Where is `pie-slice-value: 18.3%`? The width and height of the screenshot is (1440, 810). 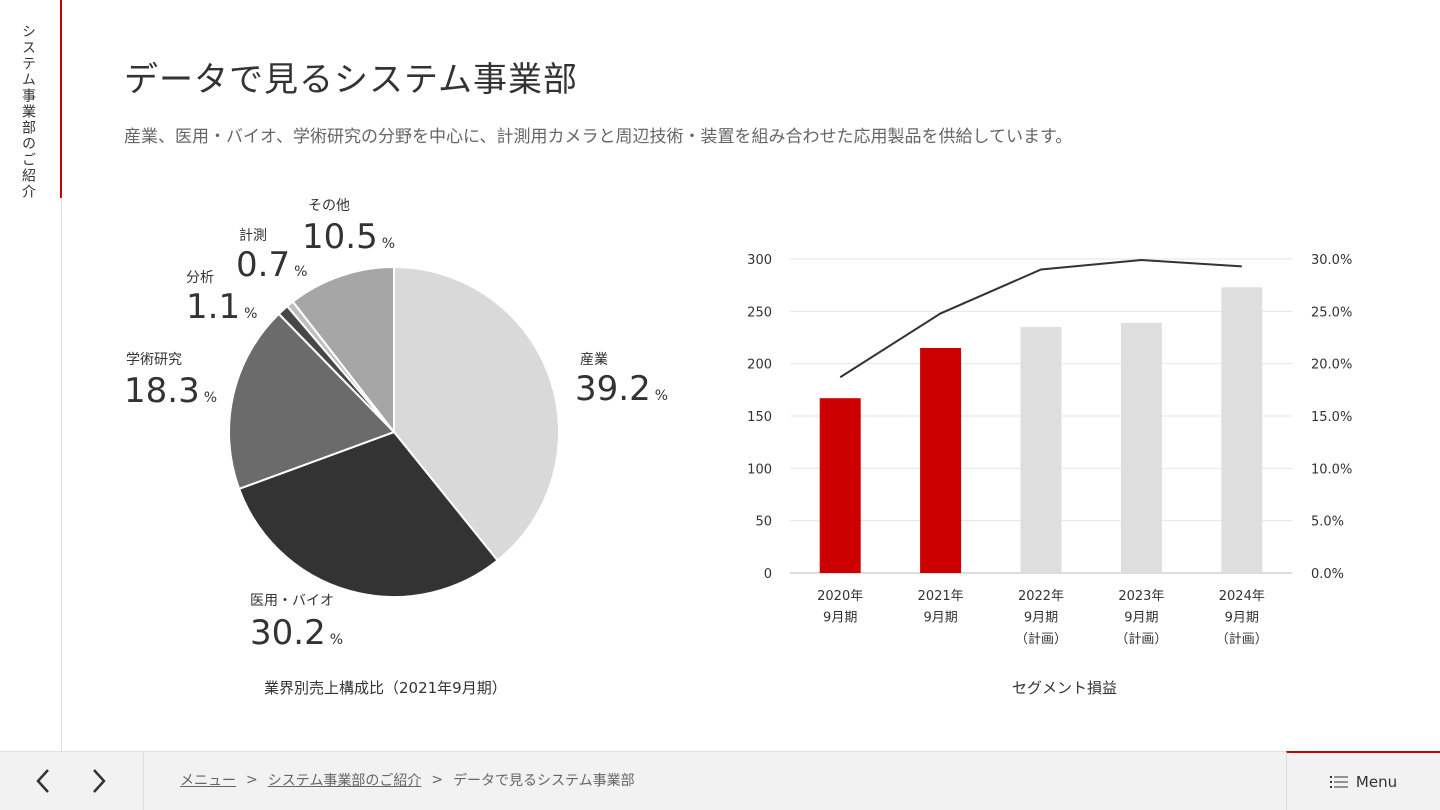 pie-slice-value: 18.3% is located at coordinates (170, 391).